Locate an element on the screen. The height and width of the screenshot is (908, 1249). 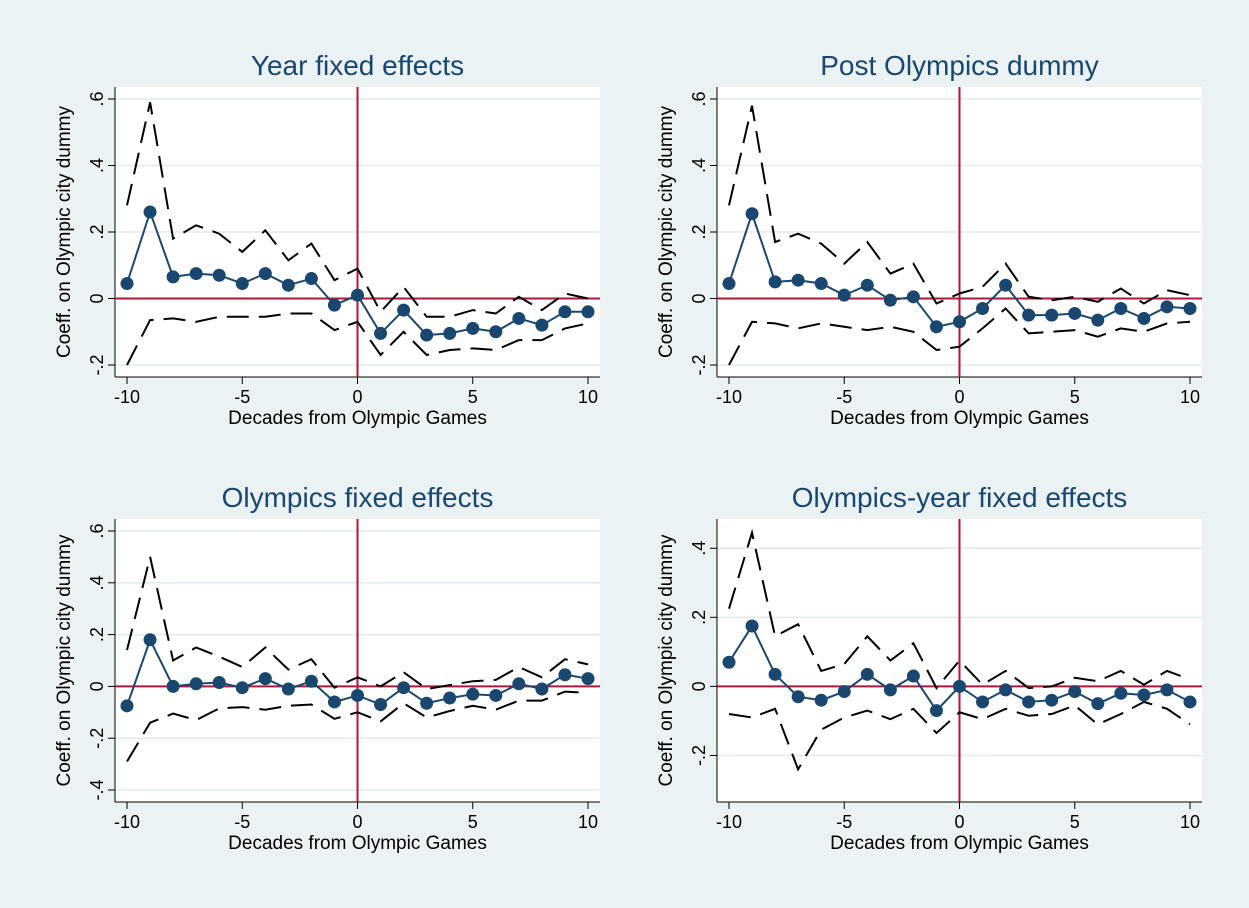
y-axis-label: Coeff. on Olympic city dummy is located at coordinates (64, 232).